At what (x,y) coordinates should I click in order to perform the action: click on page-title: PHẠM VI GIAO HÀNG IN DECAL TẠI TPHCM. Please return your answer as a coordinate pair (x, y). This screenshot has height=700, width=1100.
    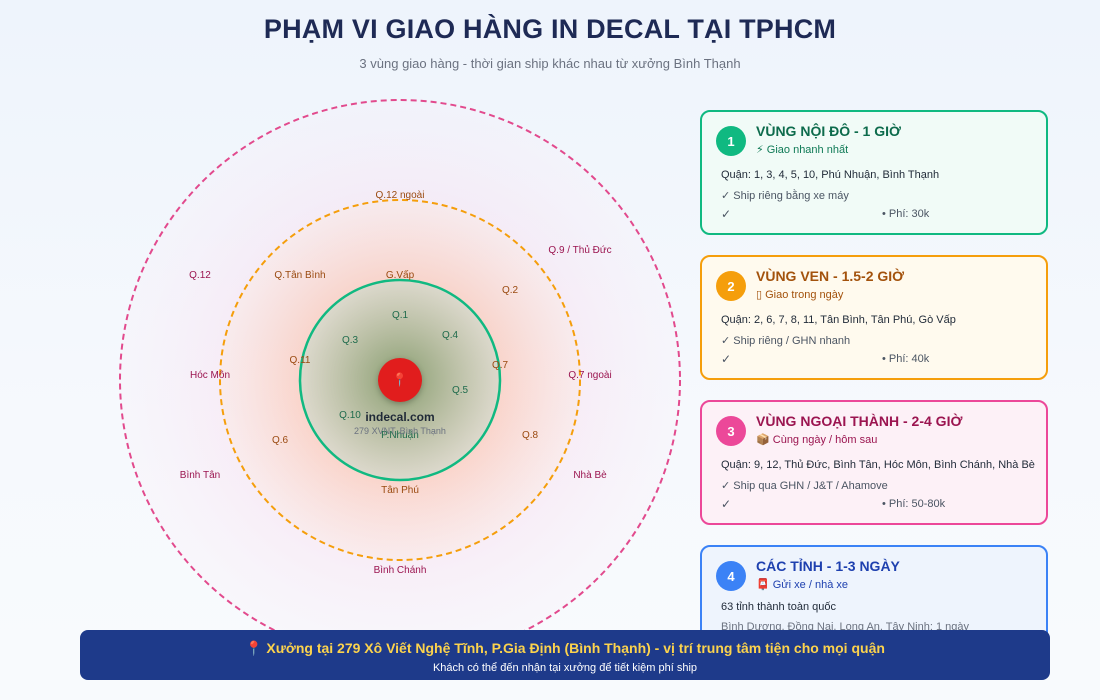
    Looking at the image, I should click on (550, 29).